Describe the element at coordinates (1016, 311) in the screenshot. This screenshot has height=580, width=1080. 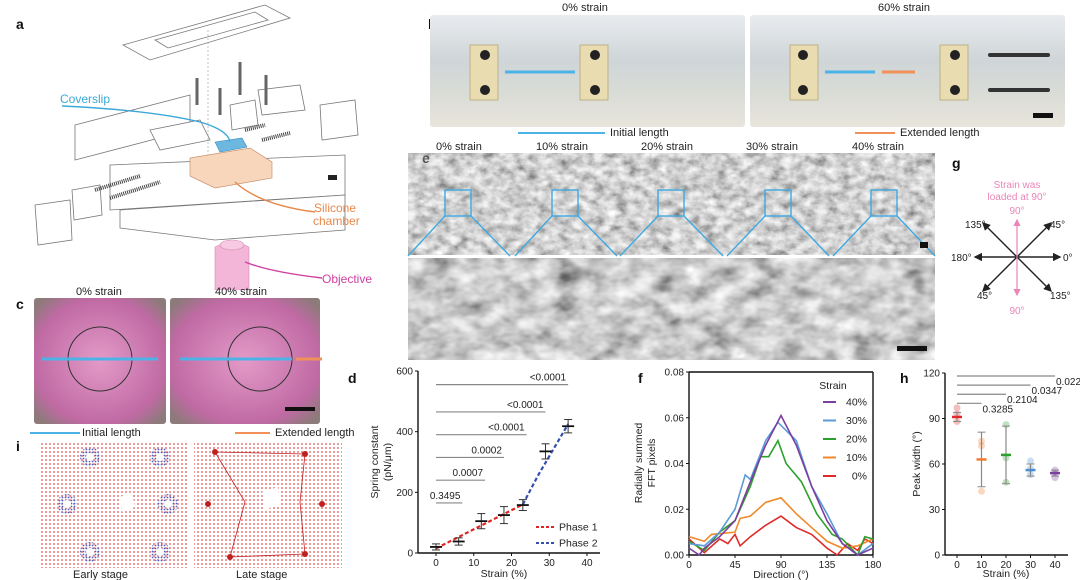
I see `angle-bottom: 90°` at that location.